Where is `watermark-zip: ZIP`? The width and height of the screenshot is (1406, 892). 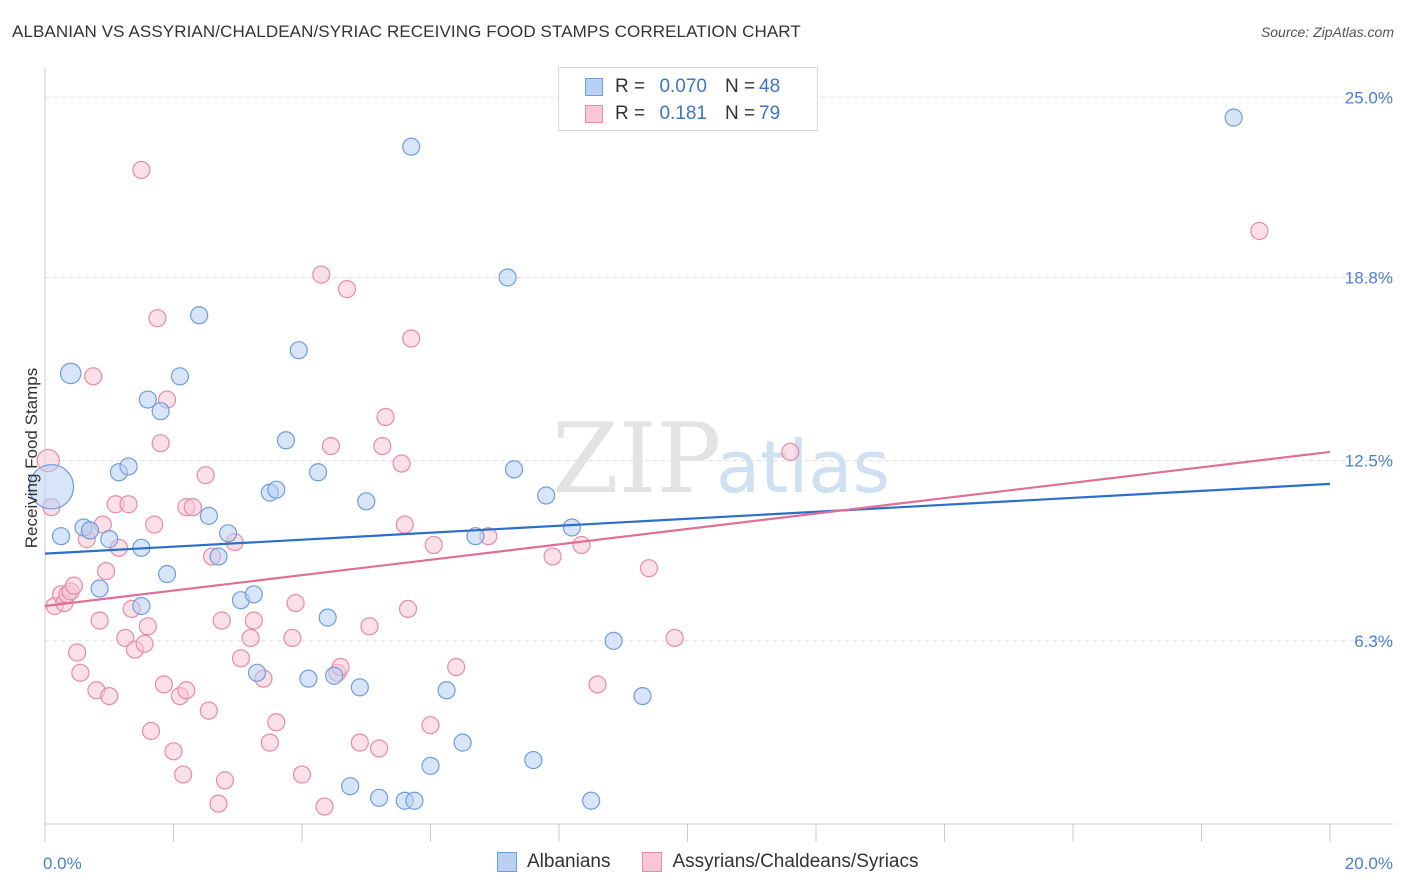
watermark-zip: ZIP is located at coordinates (636, 459).